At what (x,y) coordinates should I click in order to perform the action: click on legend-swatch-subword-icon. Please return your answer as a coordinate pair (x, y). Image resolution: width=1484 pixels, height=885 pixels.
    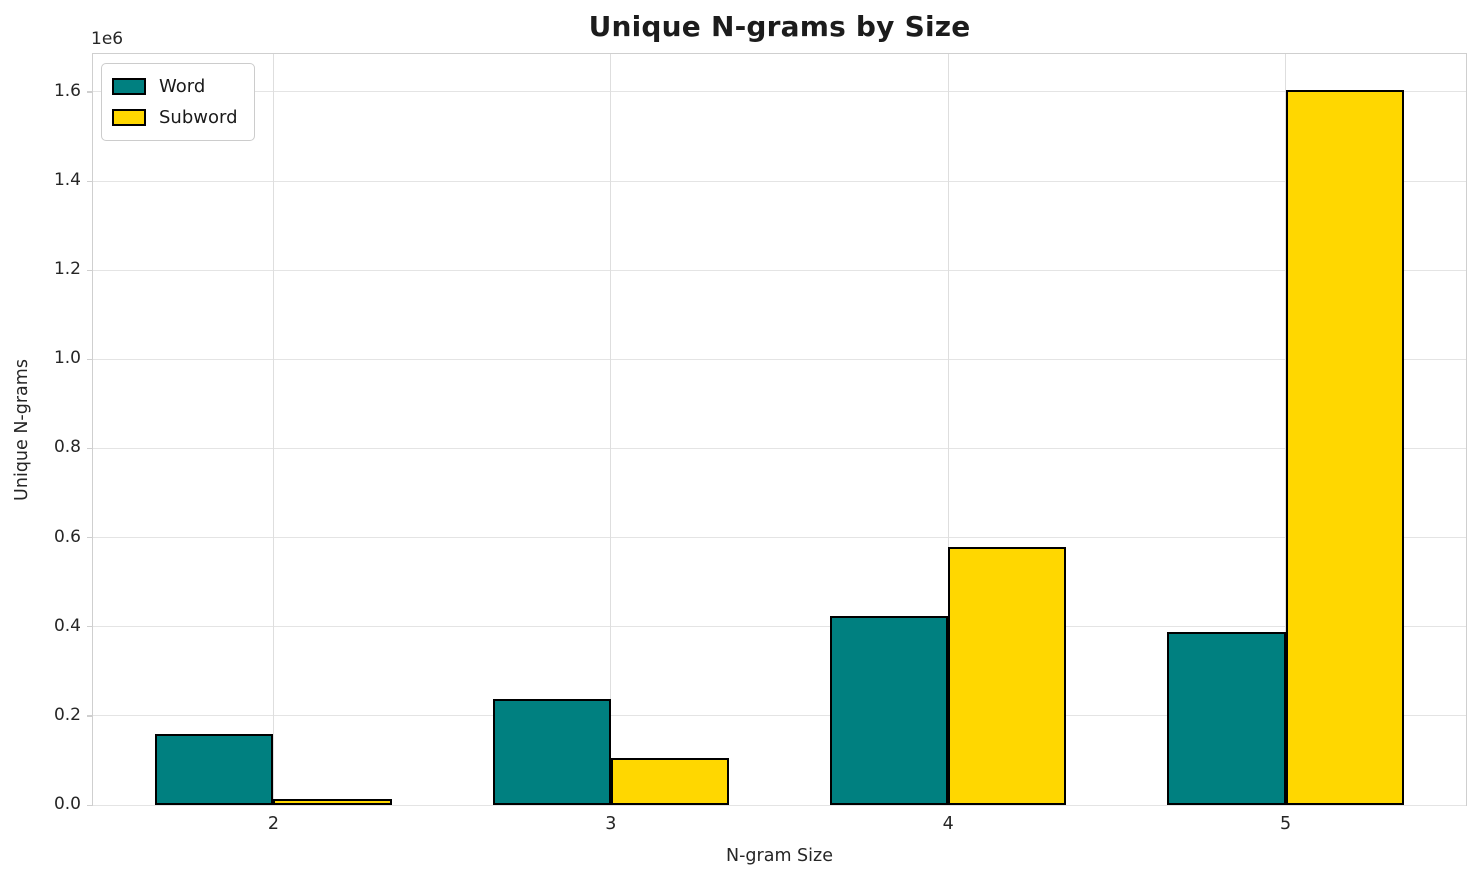
    Looking at the image, I should click on (129, 117).